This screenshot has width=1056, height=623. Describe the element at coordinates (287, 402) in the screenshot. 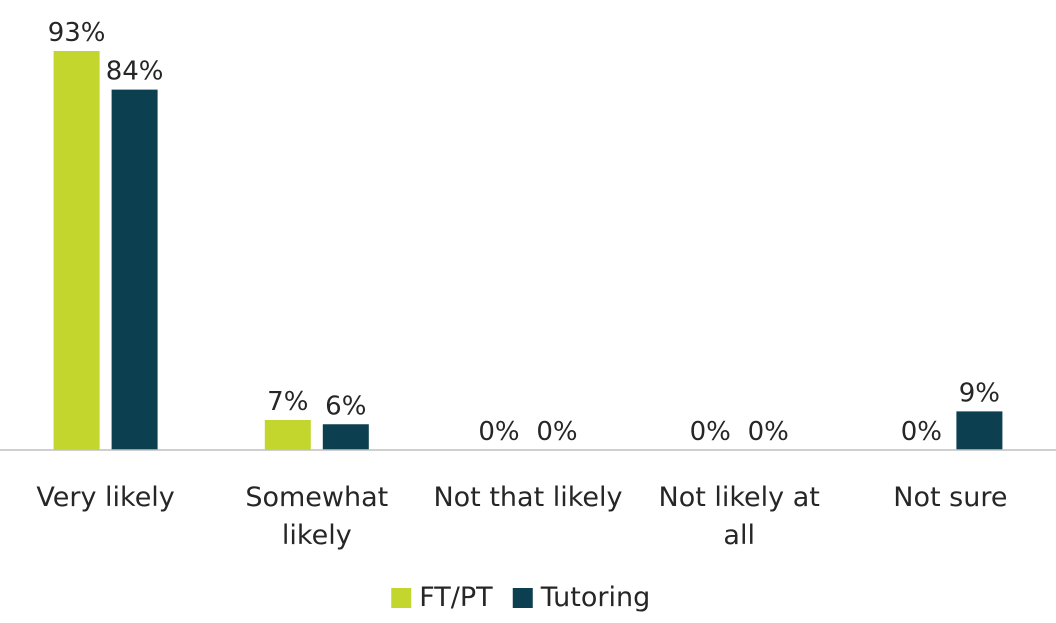

I see `data-label: 7%` at that location.